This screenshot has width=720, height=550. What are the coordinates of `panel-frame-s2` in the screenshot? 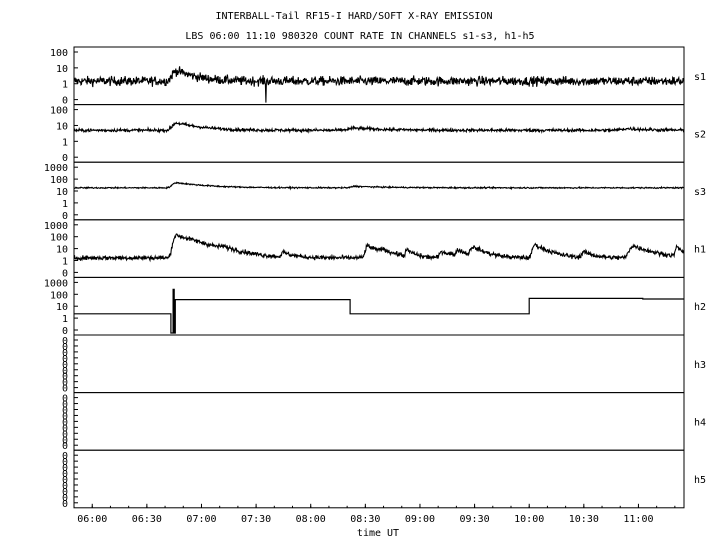 It's located at (379, 133).